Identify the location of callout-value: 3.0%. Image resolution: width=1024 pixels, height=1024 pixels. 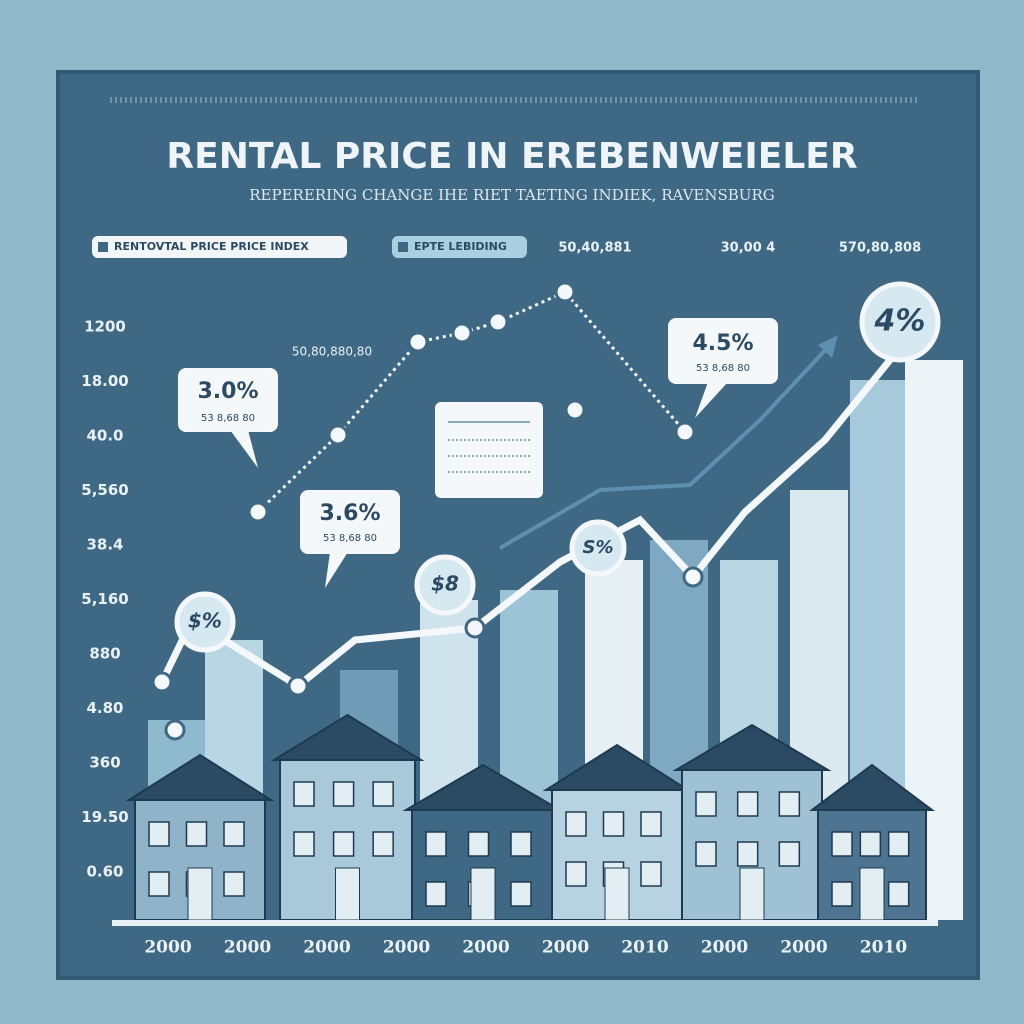
(227, 391).